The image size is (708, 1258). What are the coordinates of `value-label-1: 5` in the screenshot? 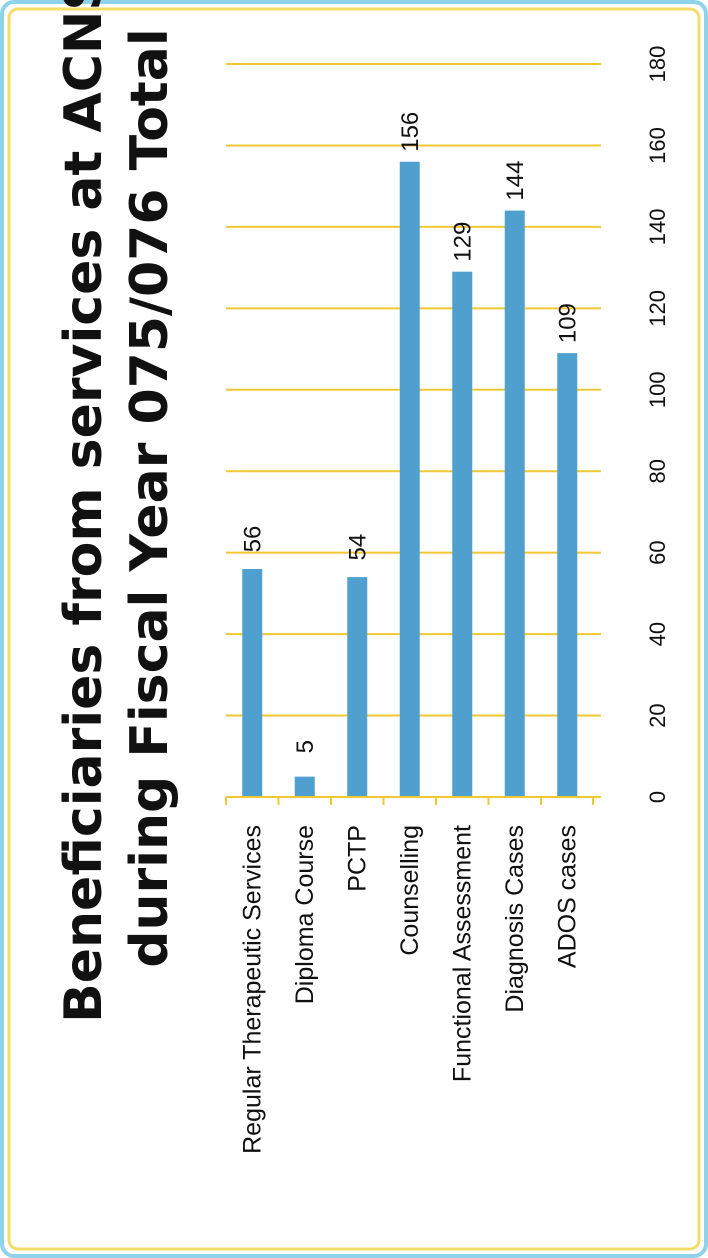 It's located at (305, 746).